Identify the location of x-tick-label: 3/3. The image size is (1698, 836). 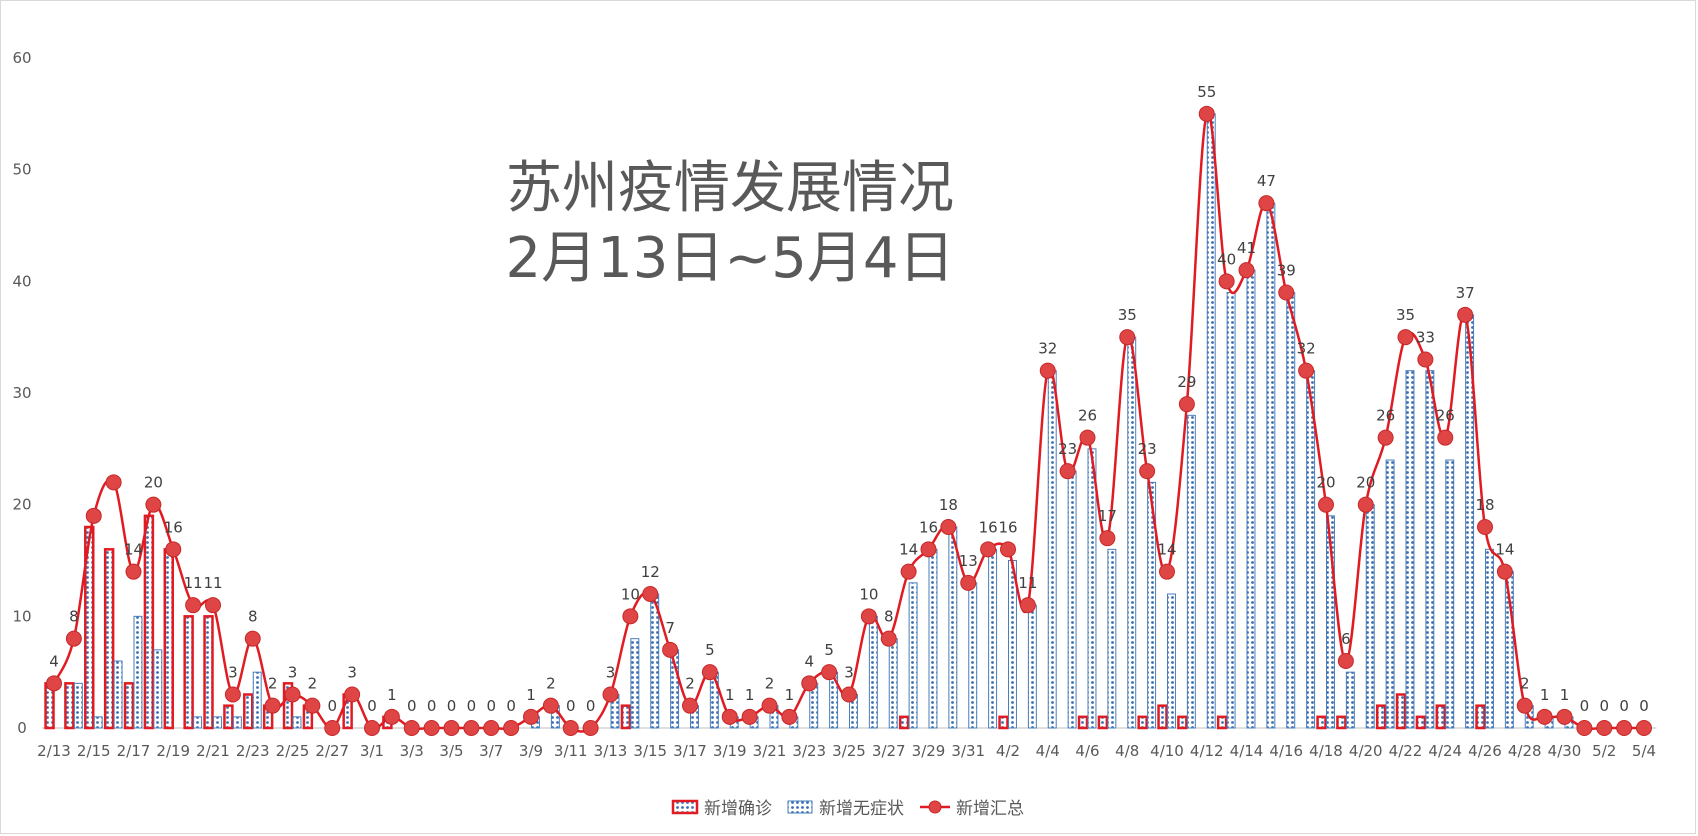
(412, 751).